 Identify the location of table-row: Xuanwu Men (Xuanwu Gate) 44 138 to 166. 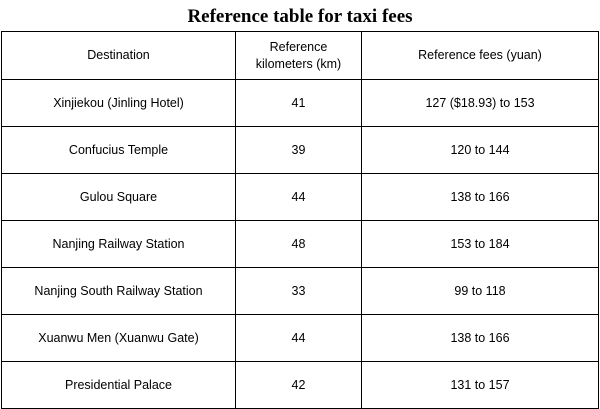
(300, 338).